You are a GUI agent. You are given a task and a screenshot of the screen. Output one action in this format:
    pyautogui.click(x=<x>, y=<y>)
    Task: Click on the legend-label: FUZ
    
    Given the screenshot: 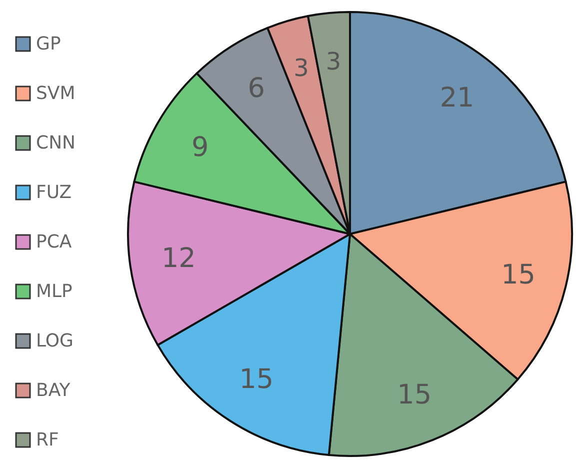 What is the action you would take?
    pyautogui.click(x=54, y=192)
    